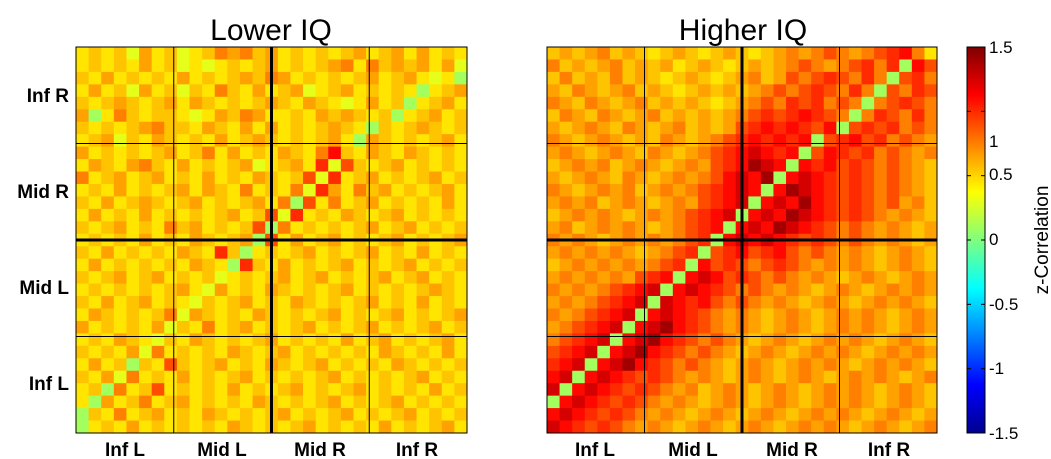 This screenshot has height=459, width=1051. What do you see at coordinates (48, 96) in the screenshot?
I see `y-tick-label: Inf R` at bounding box center [48, 96].